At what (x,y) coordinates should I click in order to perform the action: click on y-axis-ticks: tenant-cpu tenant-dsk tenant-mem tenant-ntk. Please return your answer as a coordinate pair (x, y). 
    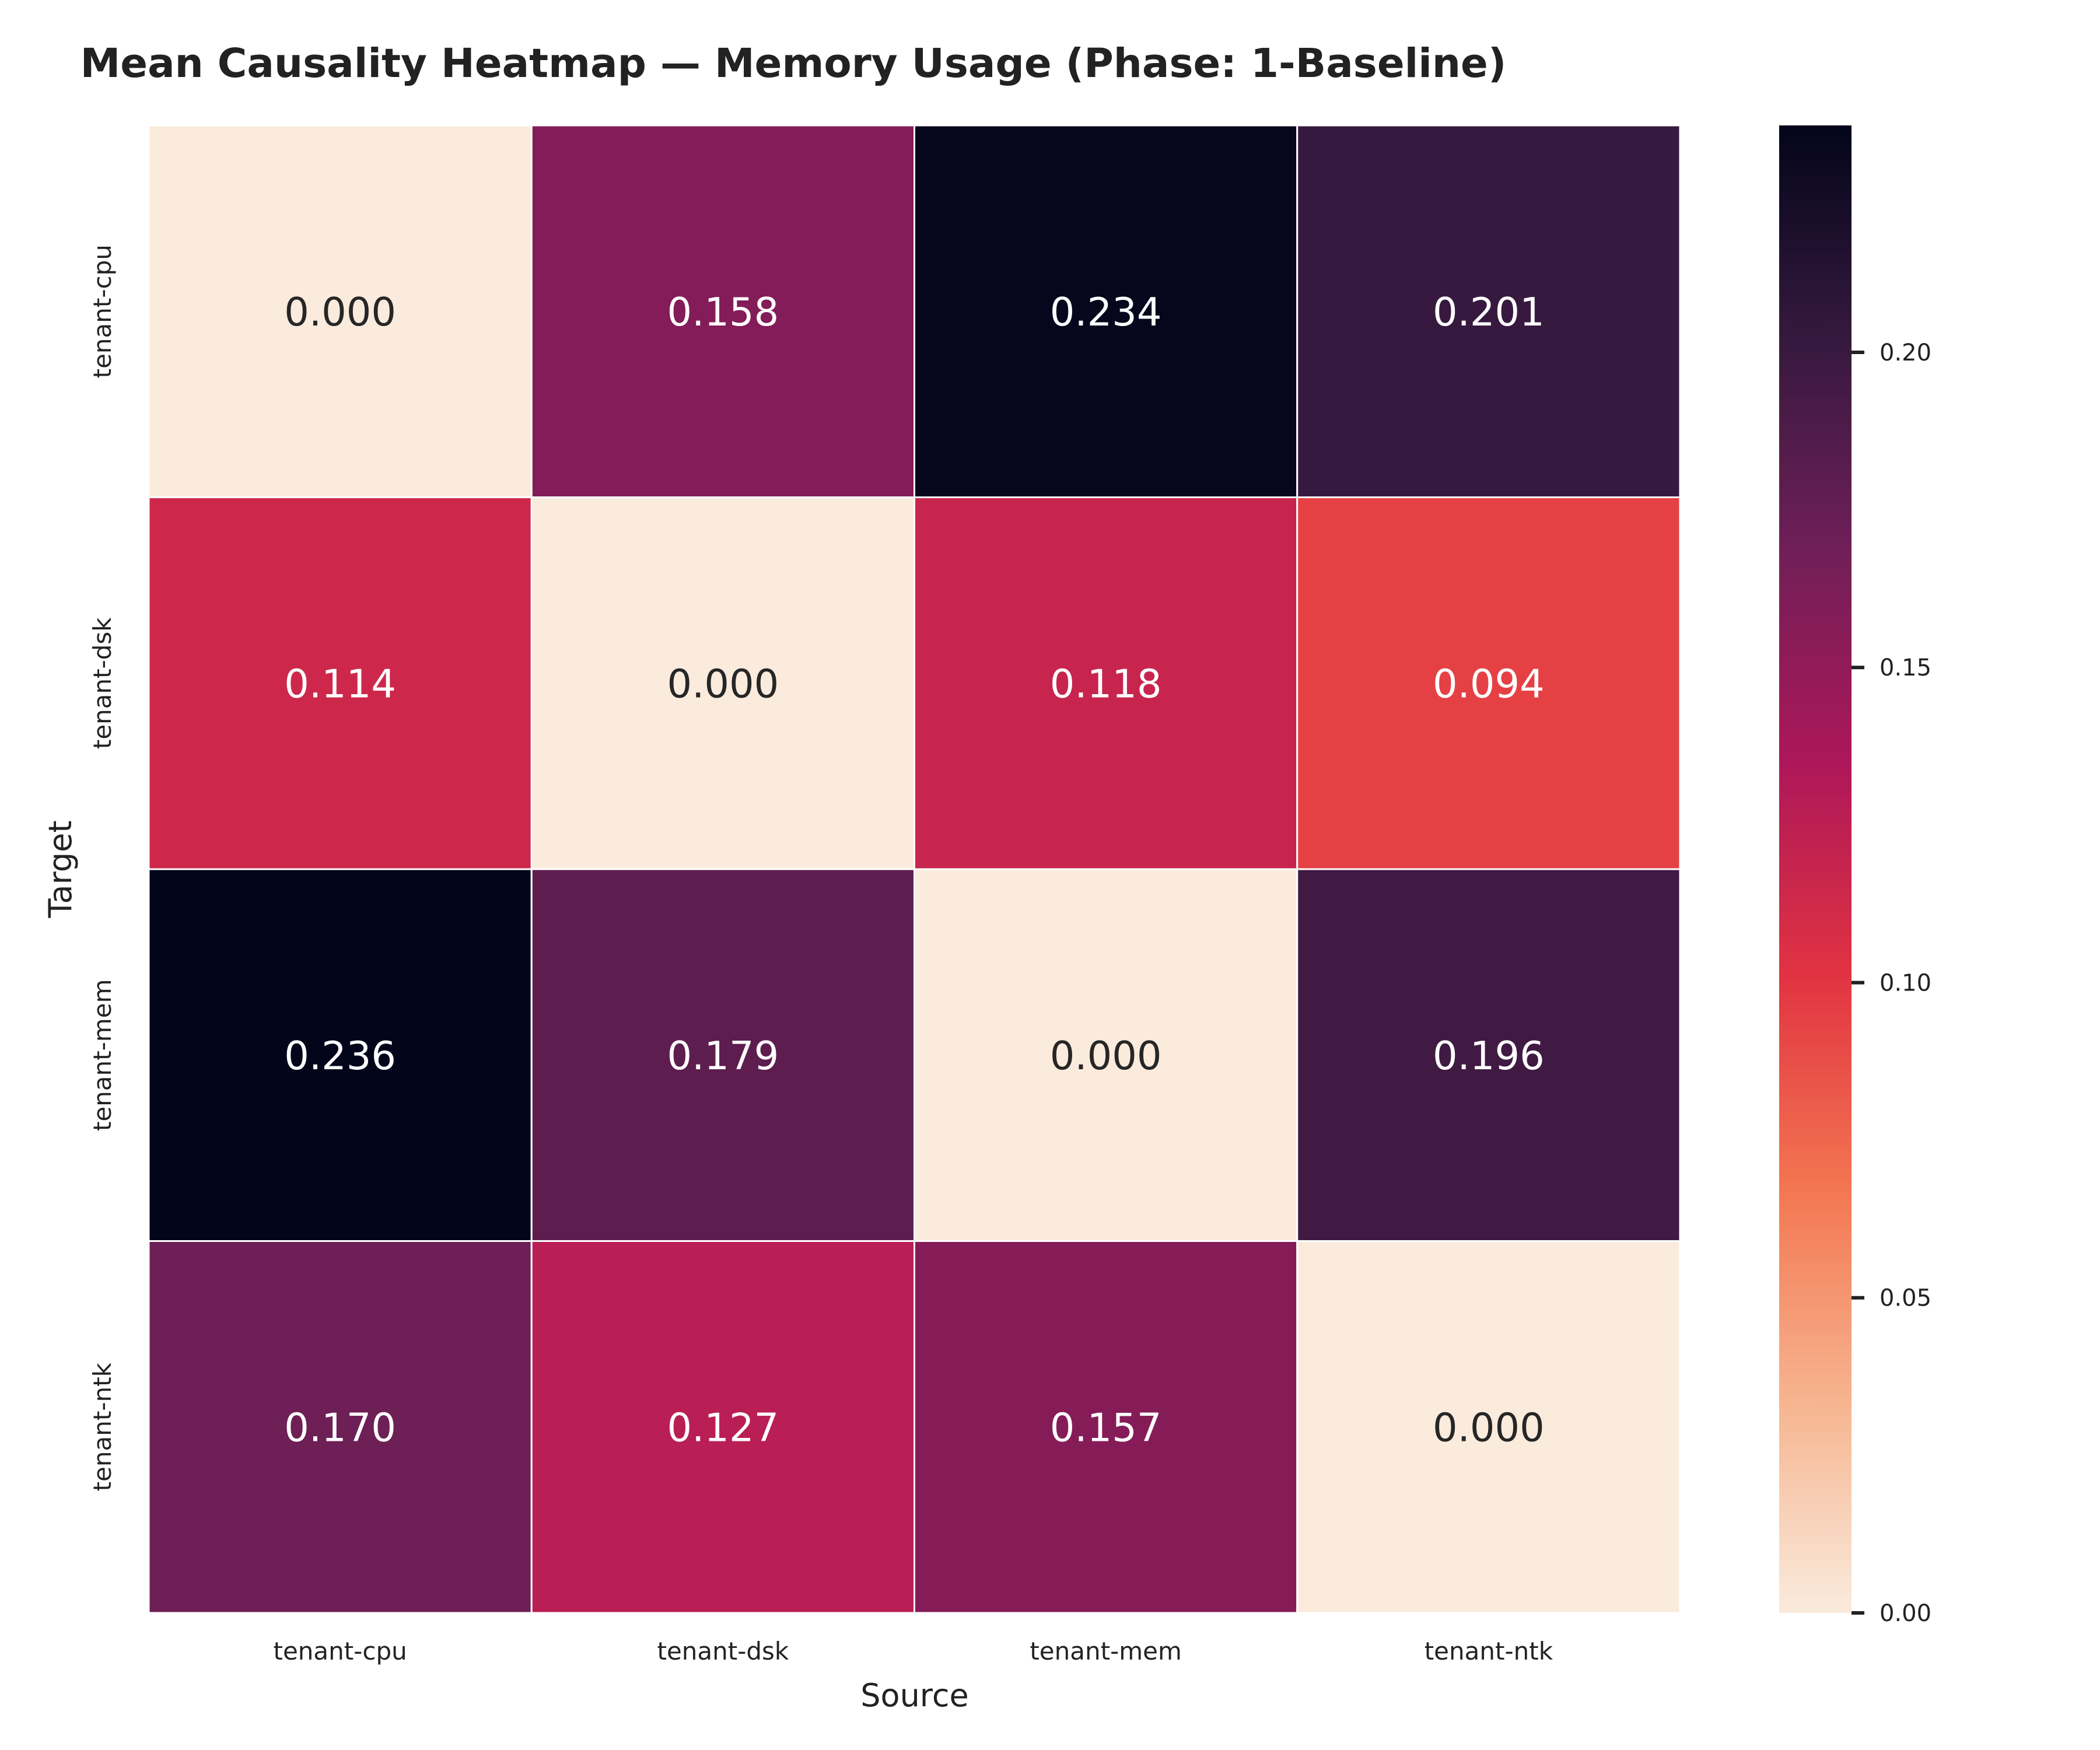
    Looking at the image, I should click on (102, 867).